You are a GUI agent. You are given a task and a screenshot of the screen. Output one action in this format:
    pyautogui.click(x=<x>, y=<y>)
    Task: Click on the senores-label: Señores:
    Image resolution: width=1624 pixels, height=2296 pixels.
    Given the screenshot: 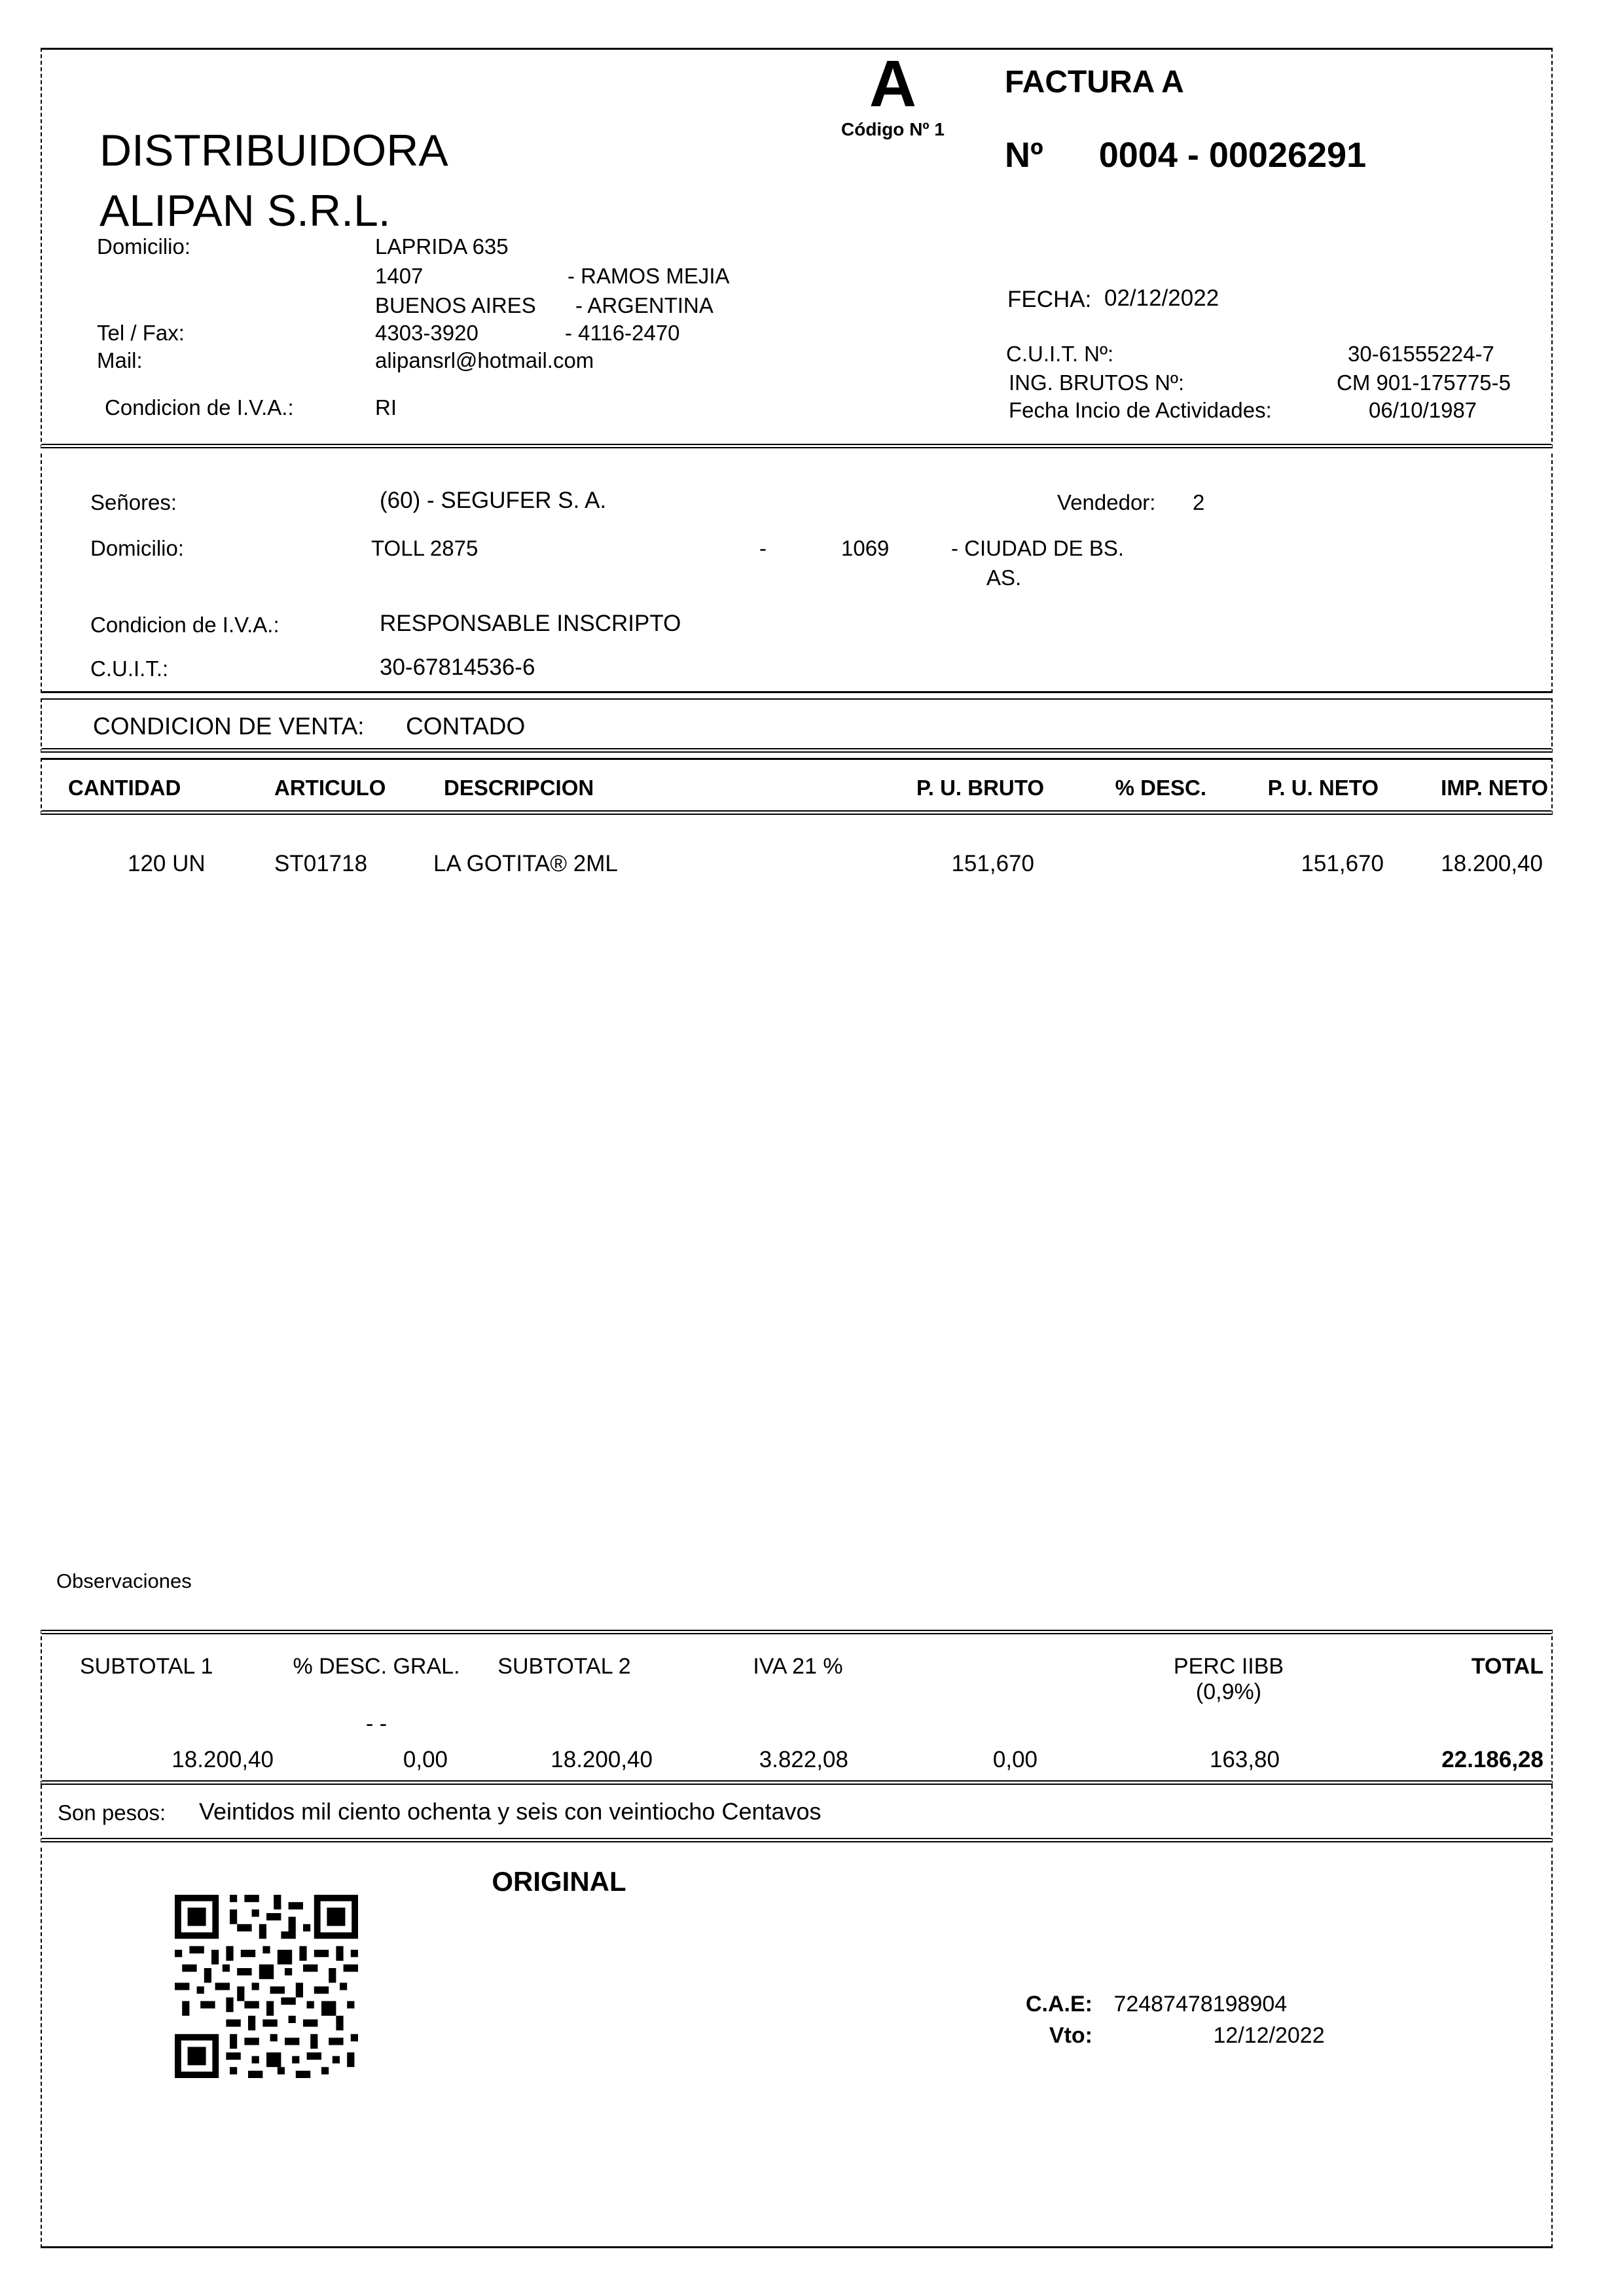 What is the action you would take?
    pyautogui.click(x=133, y=502)
    